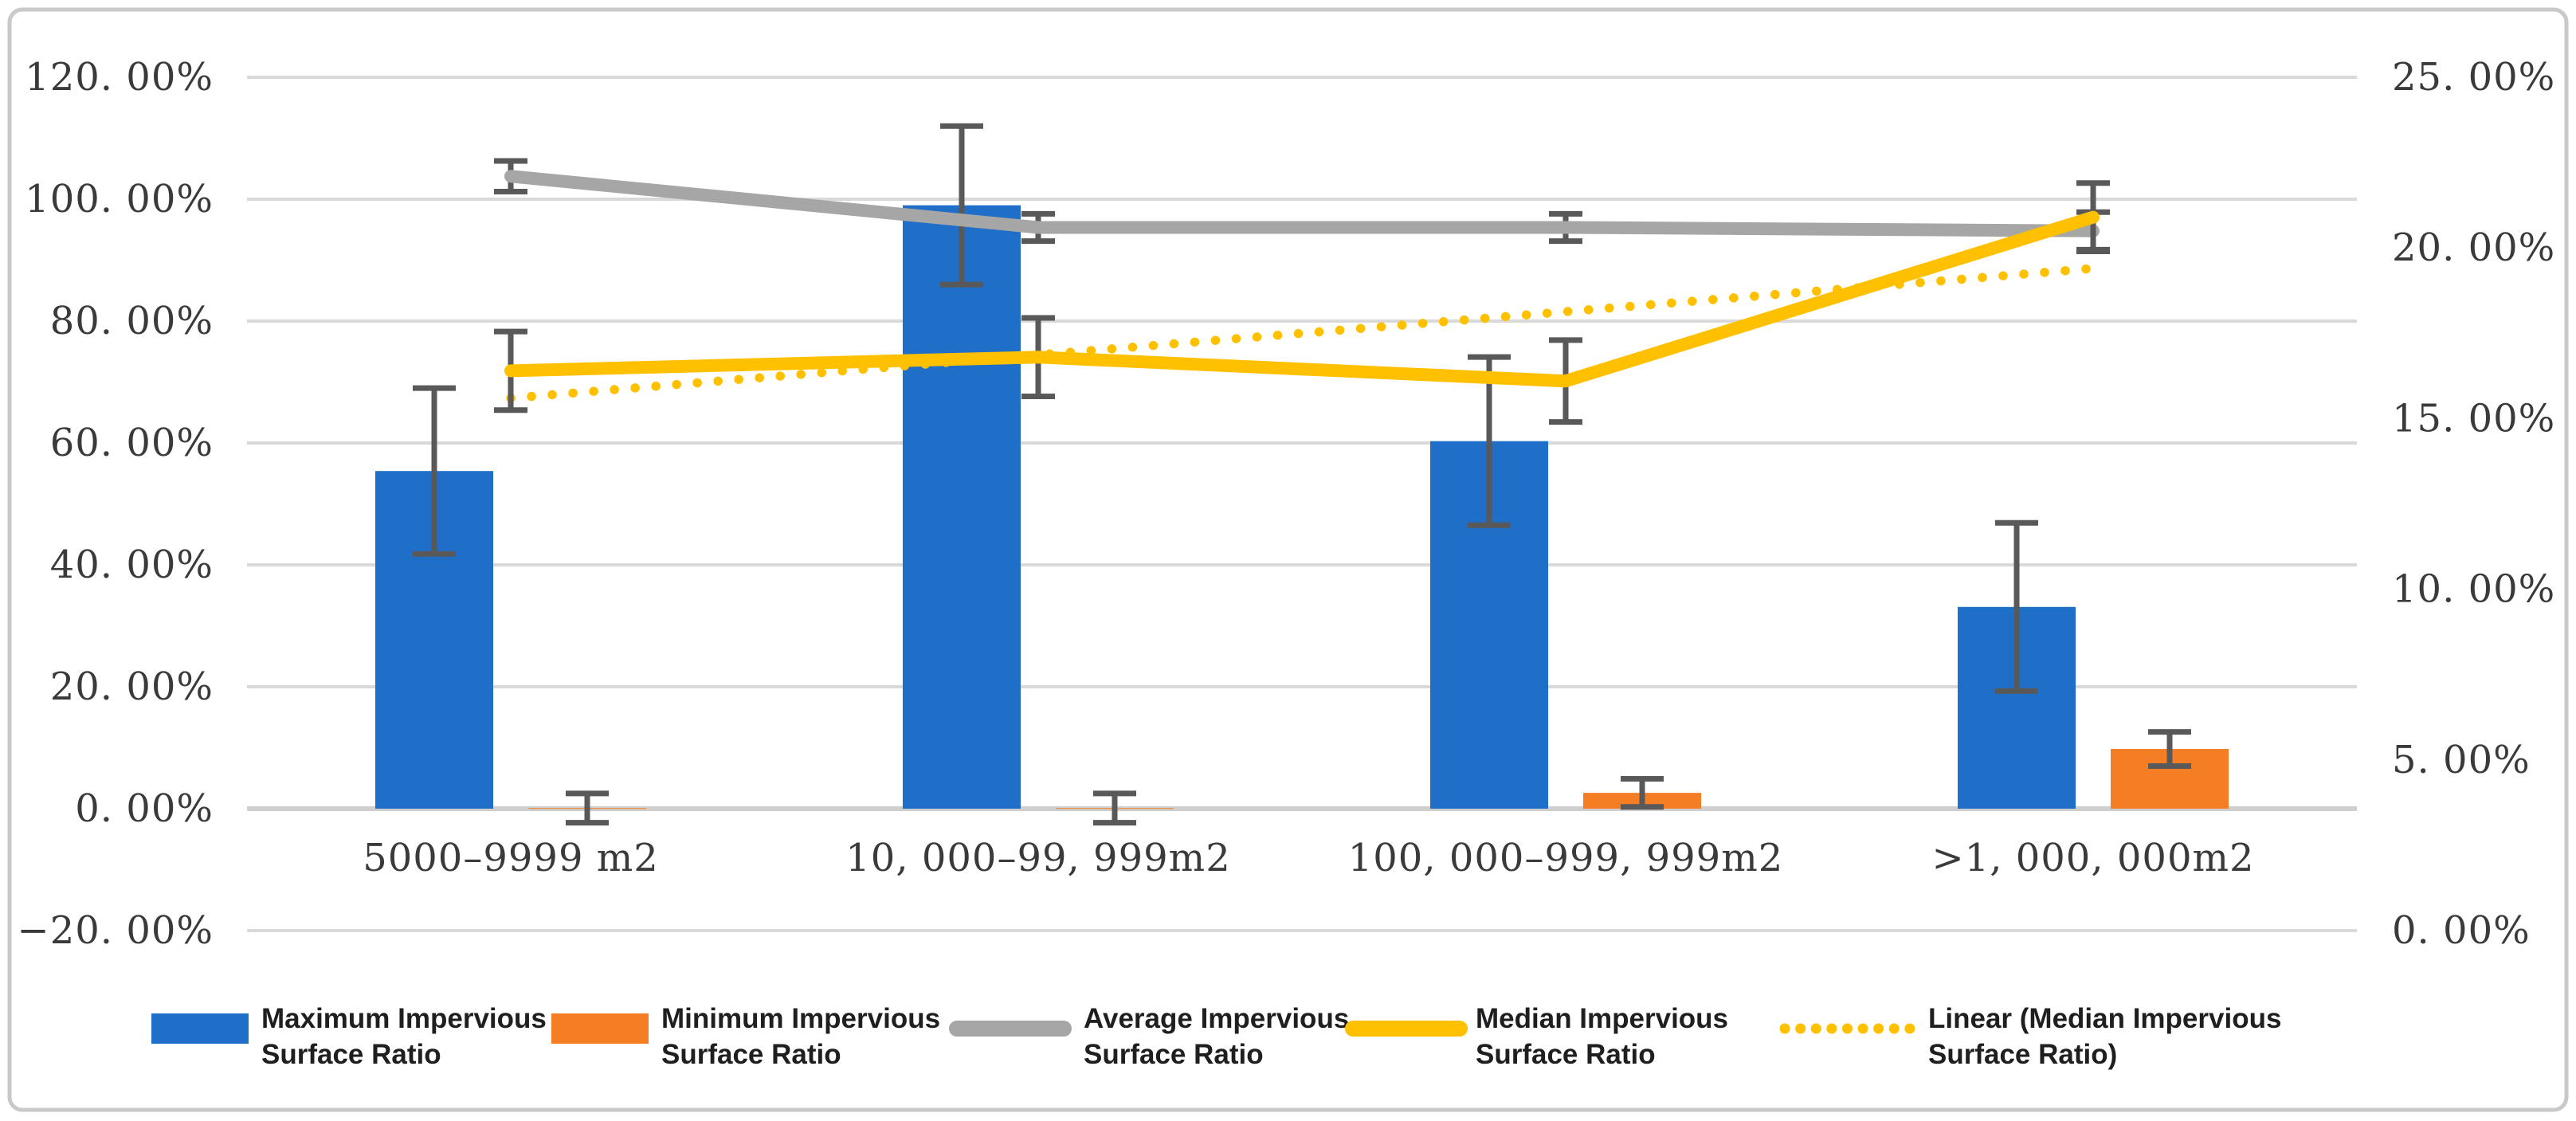 The image size is (2576, 1121). What do you see at coordinates (132, 565) in the screenshot?
I see `left-axis-tick: 40. 00%` at bounding box center [132, 565].